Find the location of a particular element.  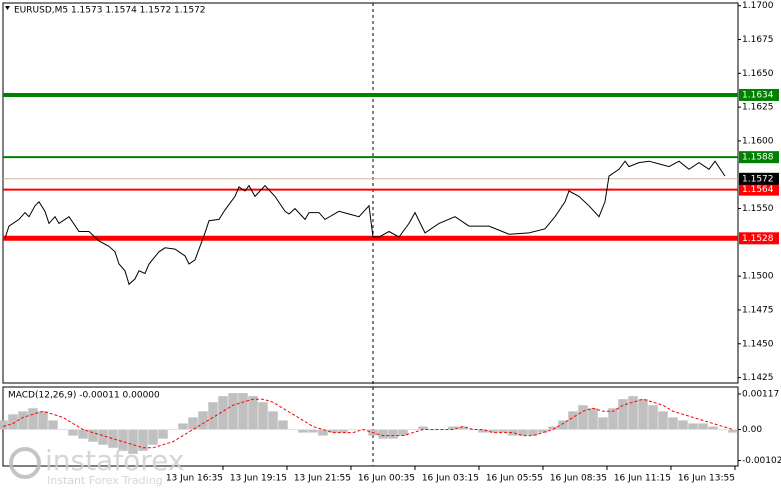

x-tick-label: 16 Jun 08:35 is located at coordinates (578, 479).